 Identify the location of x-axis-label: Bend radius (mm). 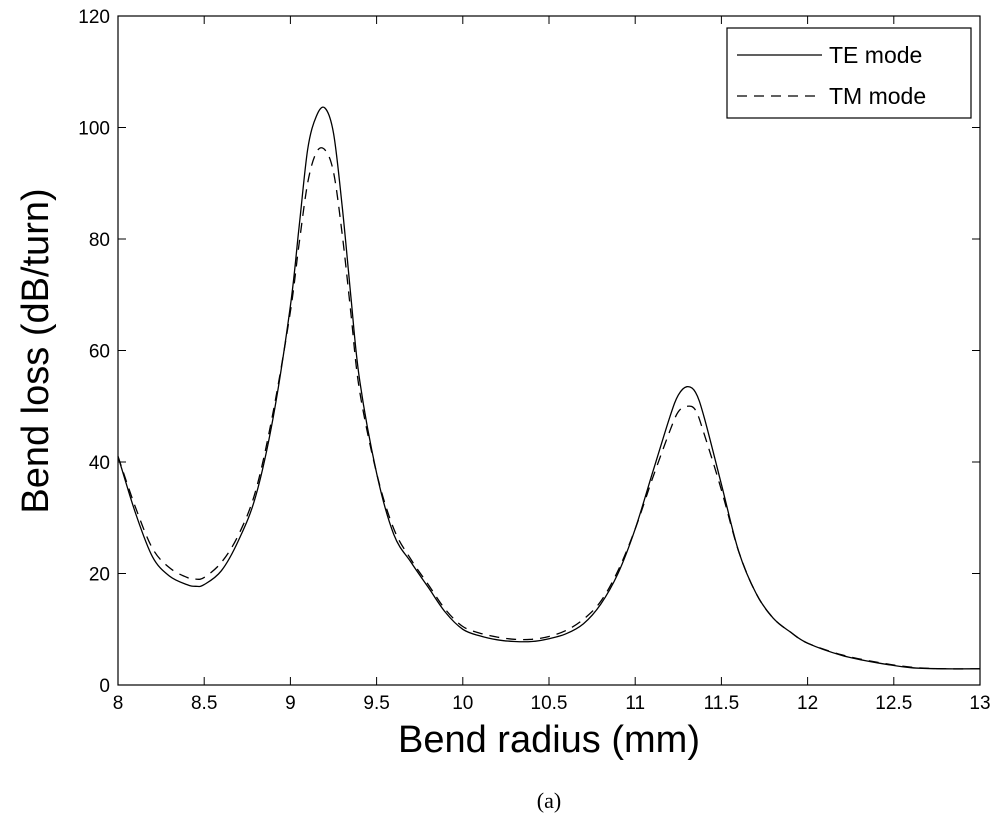
(549, 740).